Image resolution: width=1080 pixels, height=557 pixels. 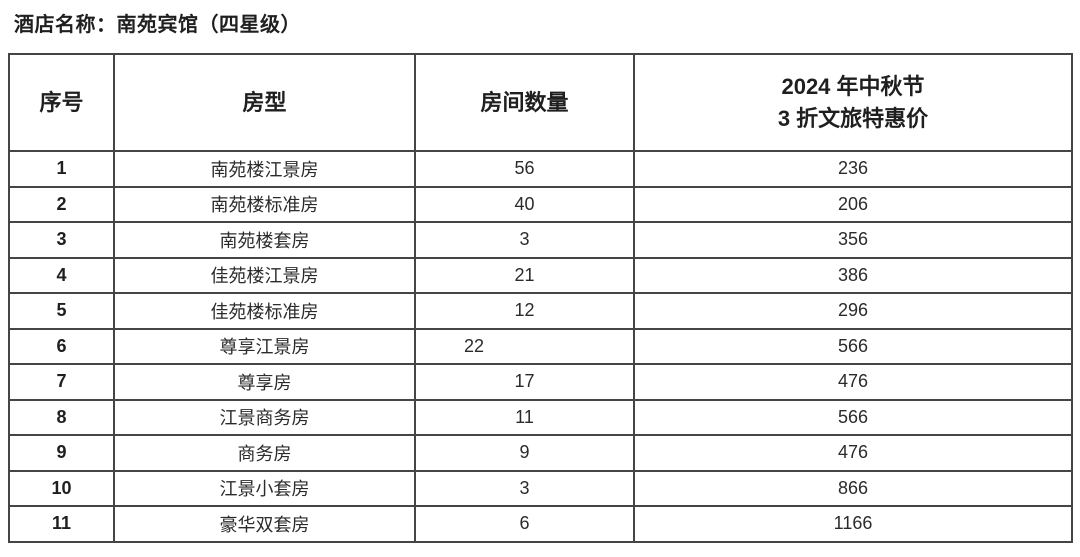 I want to click on serial-cell: 8, so click(x=61, y=417).